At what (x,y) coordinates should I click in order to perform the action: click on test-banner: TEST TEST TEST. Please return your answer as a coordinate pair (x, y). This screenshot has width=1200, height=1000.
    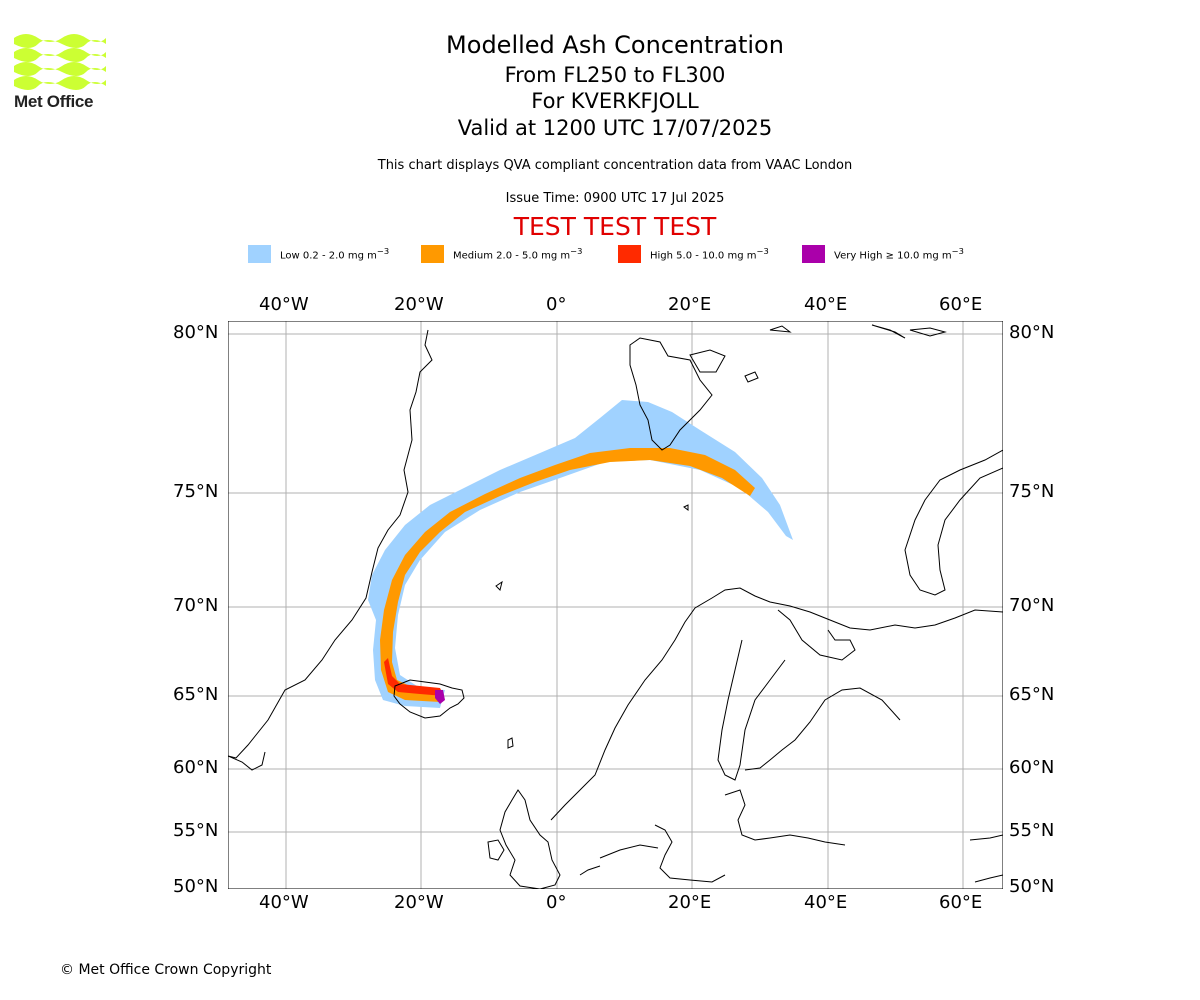
    Looking at the image, I should click on (615, 226).